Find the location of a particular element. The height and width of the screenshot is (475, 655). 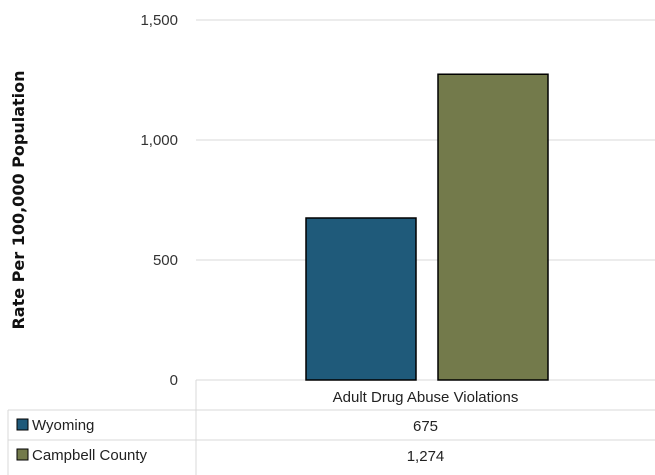

y-tick-label: 1,500 is located at coordinates (159, 20).